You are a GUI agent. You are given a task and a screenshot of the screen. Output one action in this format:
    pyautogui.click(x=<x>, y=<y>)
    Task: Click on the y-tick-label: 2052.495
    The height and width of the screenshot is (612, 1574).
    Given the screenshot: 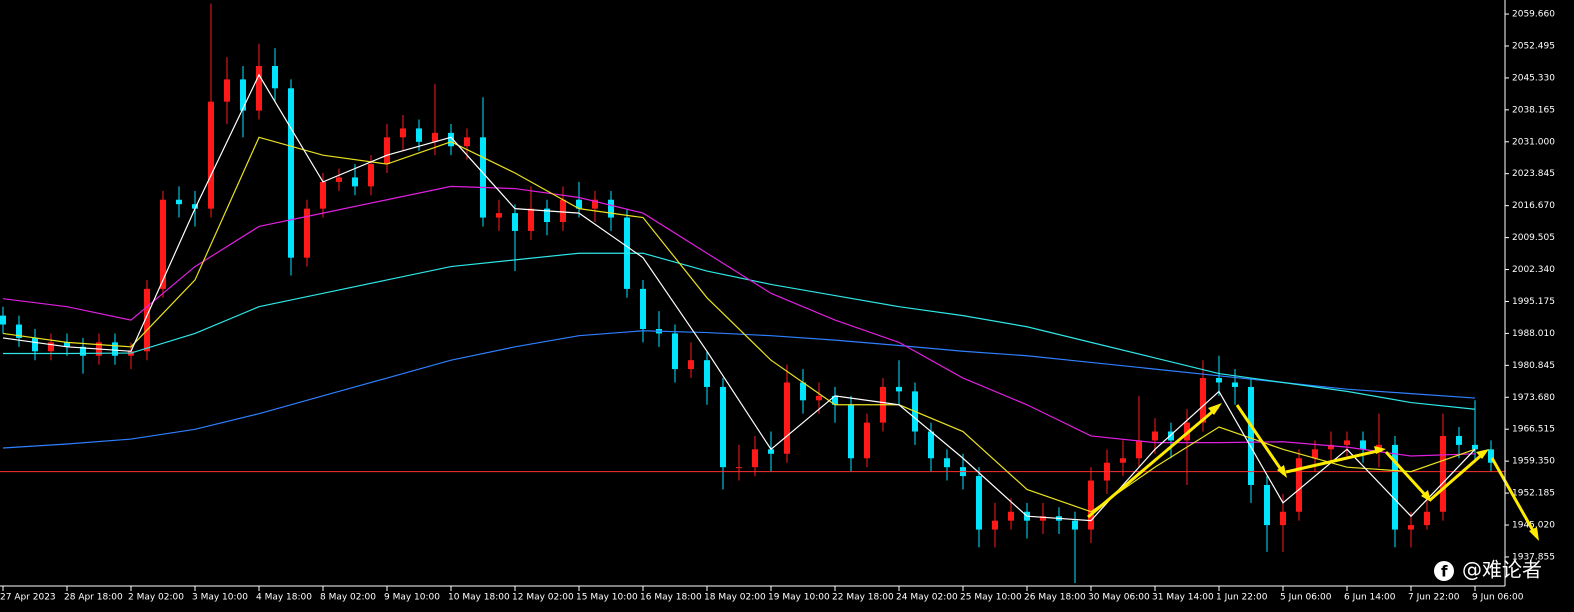 What is the action you would take?
    pyautogui.click(x=1533, y=46)
    